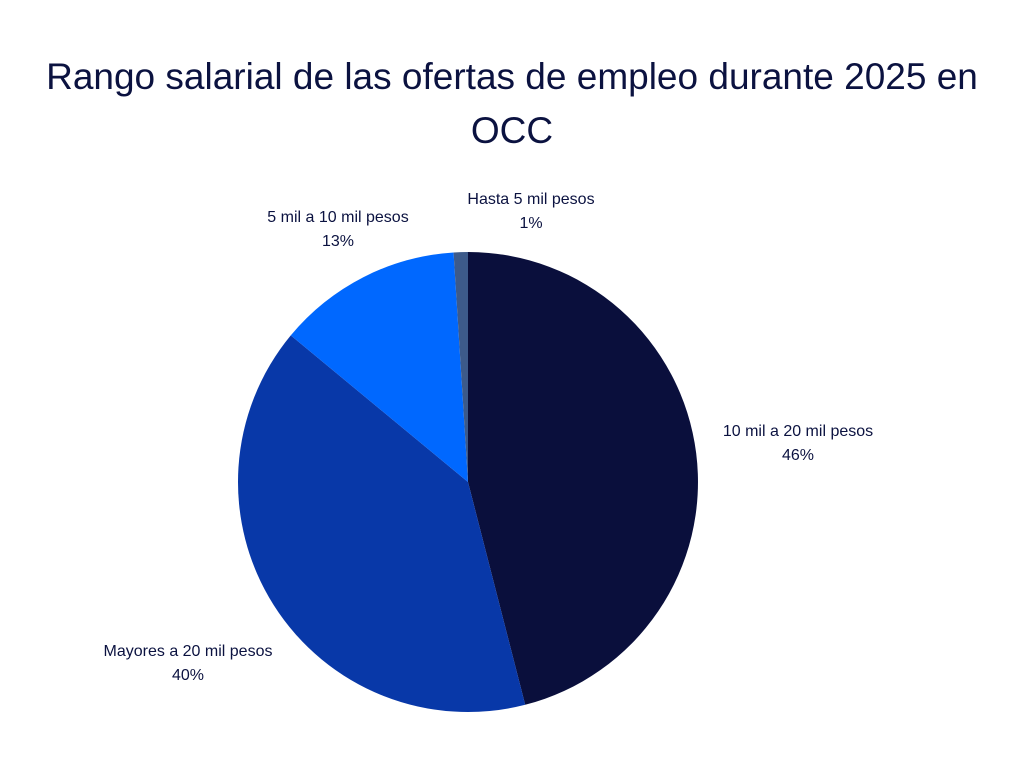  What do you see at coordinates (530, 199) in the screenshot?
I see `slice-label: Hasta 5 mil pesos` at bounding box center [530, 199].